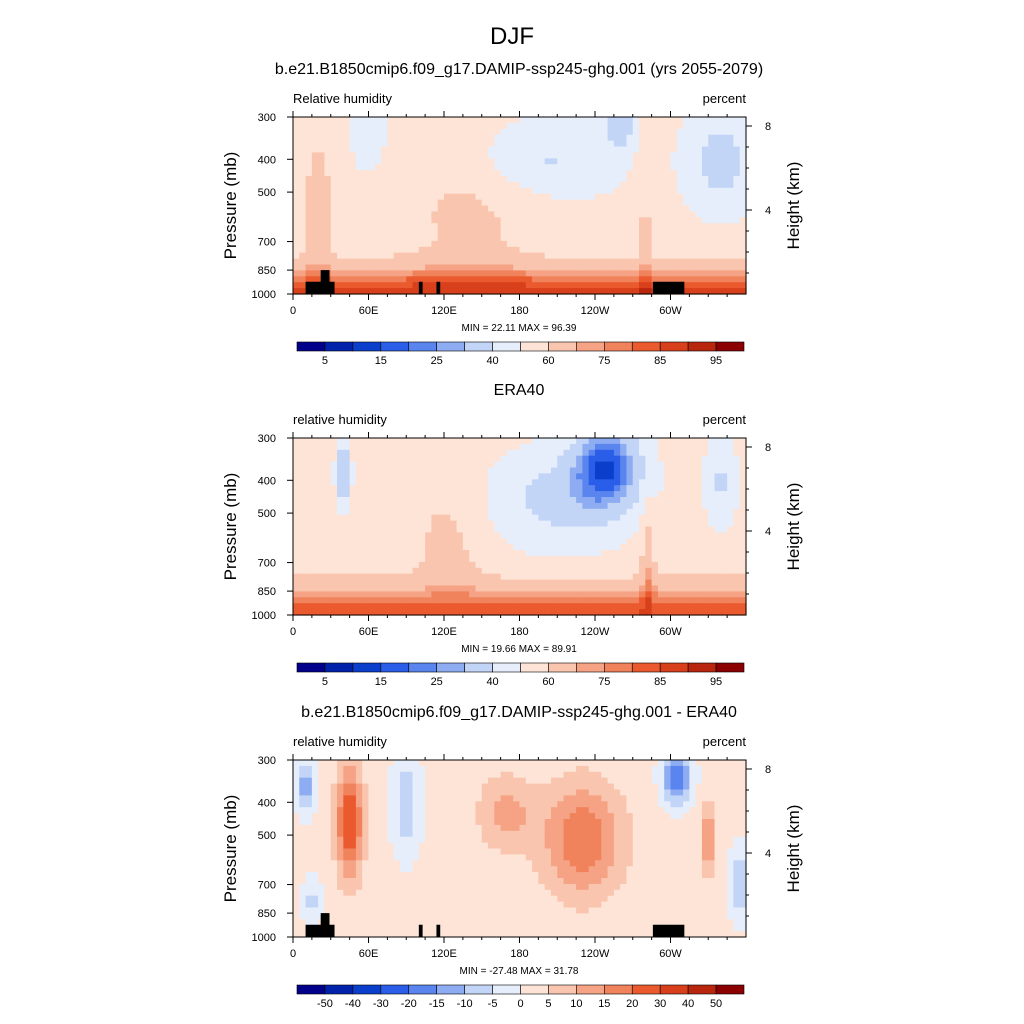 This screenshot has height=1024, width=1024. I want to click on colorbar-swatch, so click(339, 346).